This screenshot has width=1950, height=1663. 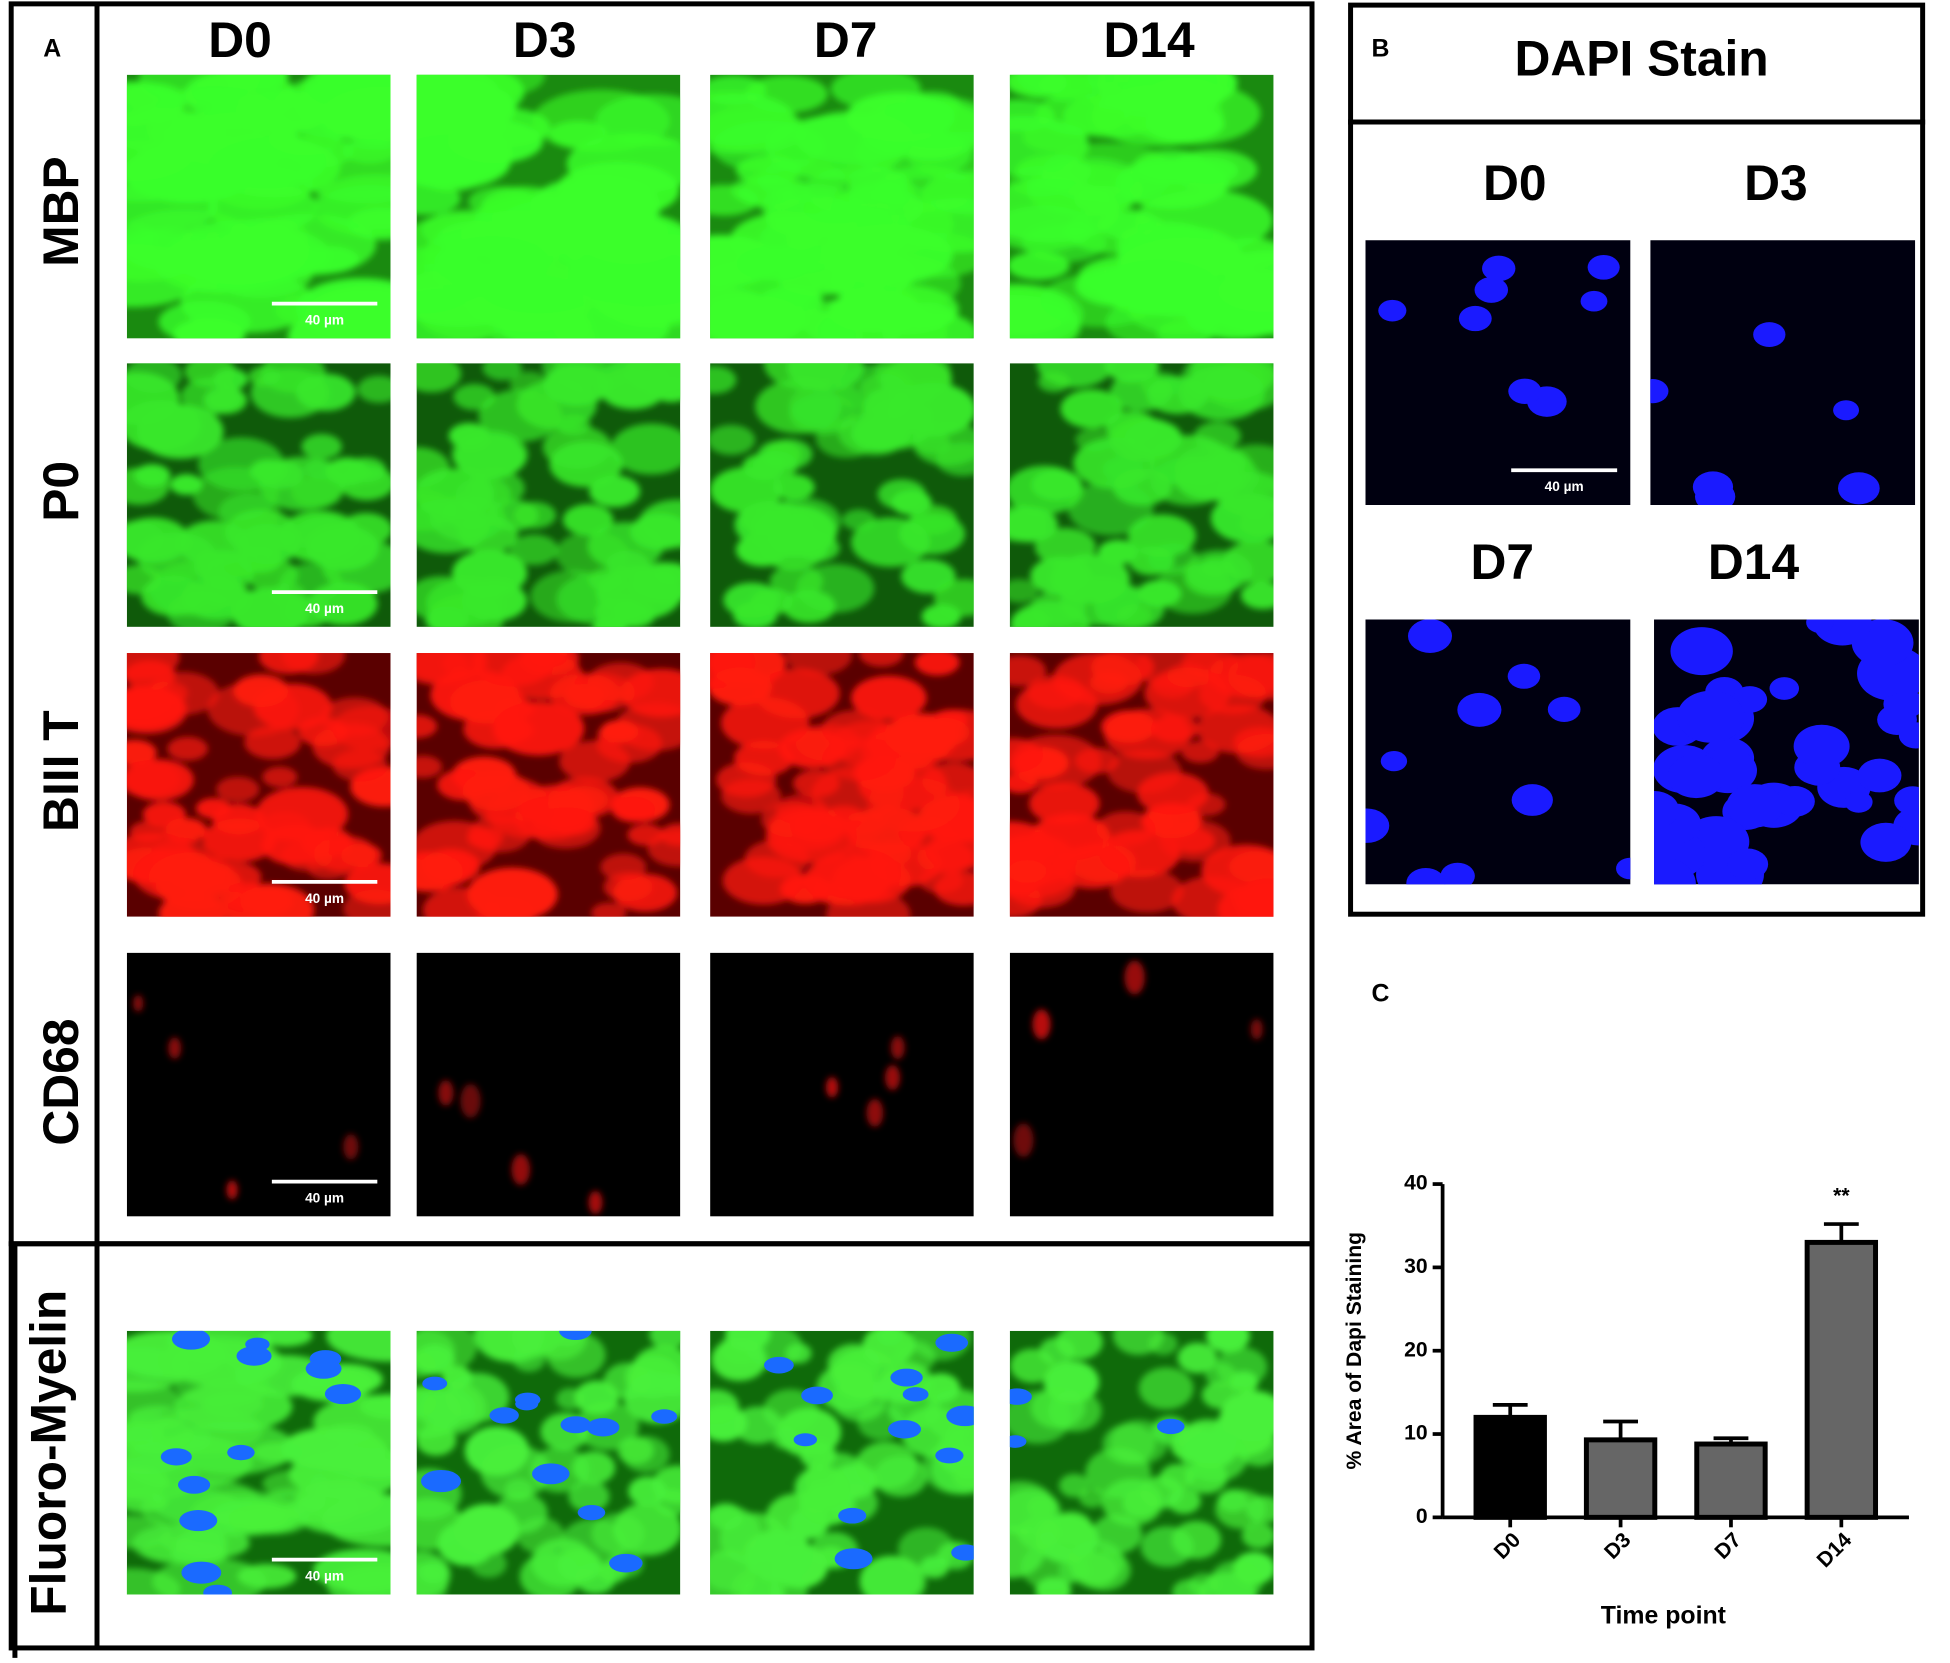 What do you see at coordinates (1149, 40) in the screenshot?
I see `column-header: D14` at bounding box center [1149, 40].